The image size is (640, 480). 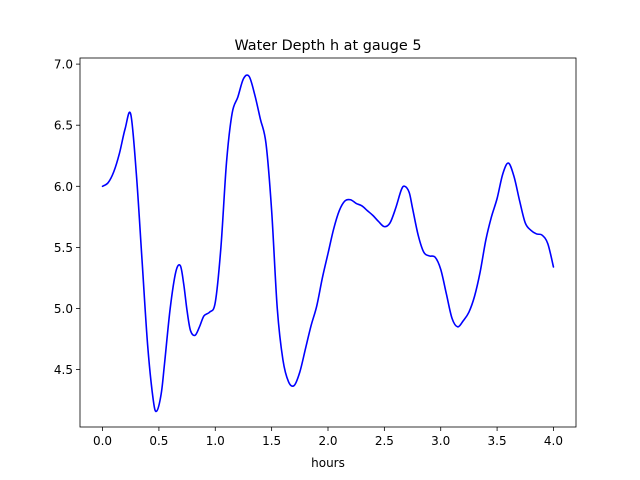 What do you see at coordinates (271, 441) in the screenshot?
I see `x-tick-label: 1.5` at bounding box center [271, 441].